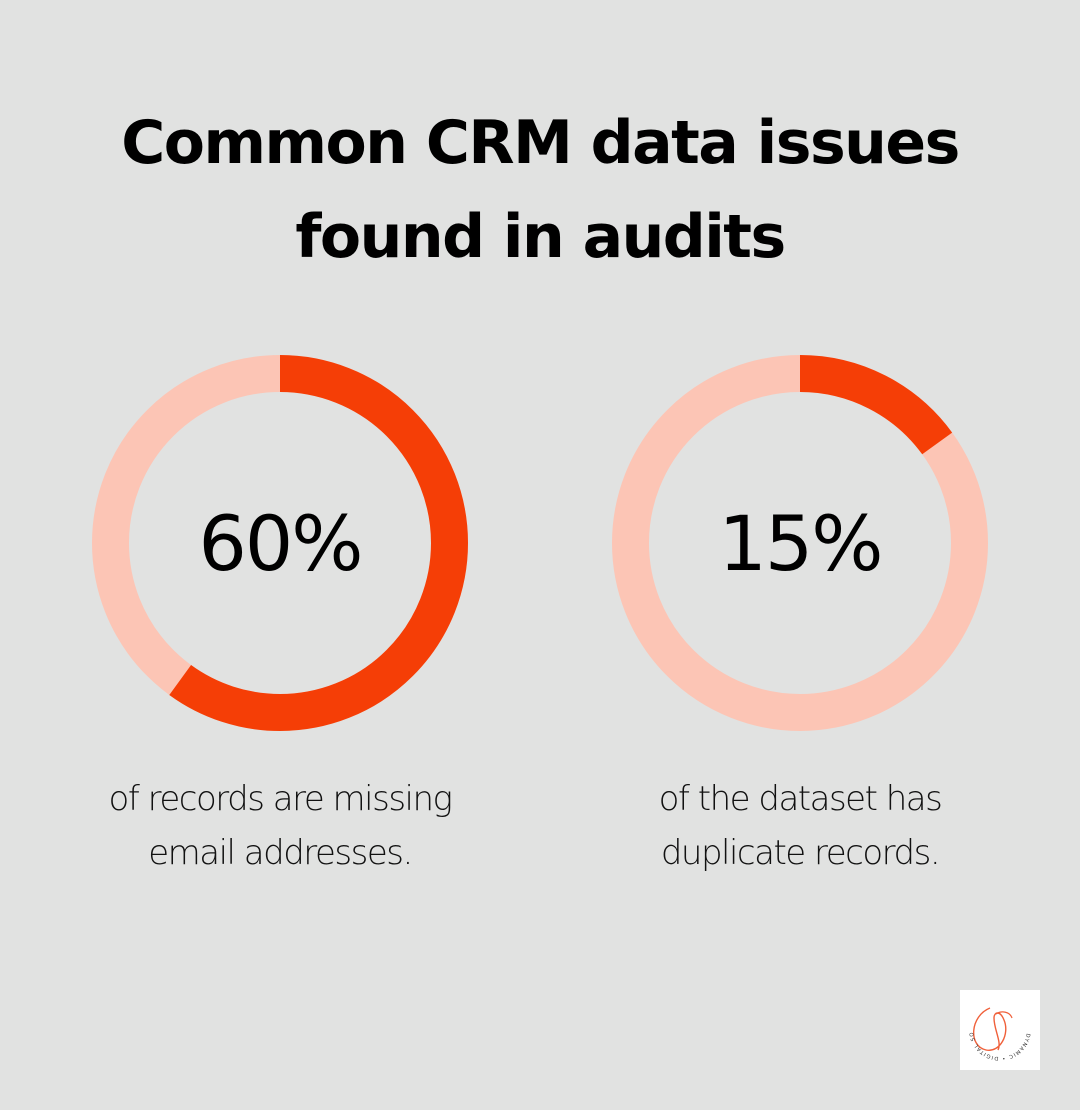 Image resolution: width=1080 pixels, height=1110 pixels. I want to click on stat-caption: of records are missing email addresses., so click(280, 826).